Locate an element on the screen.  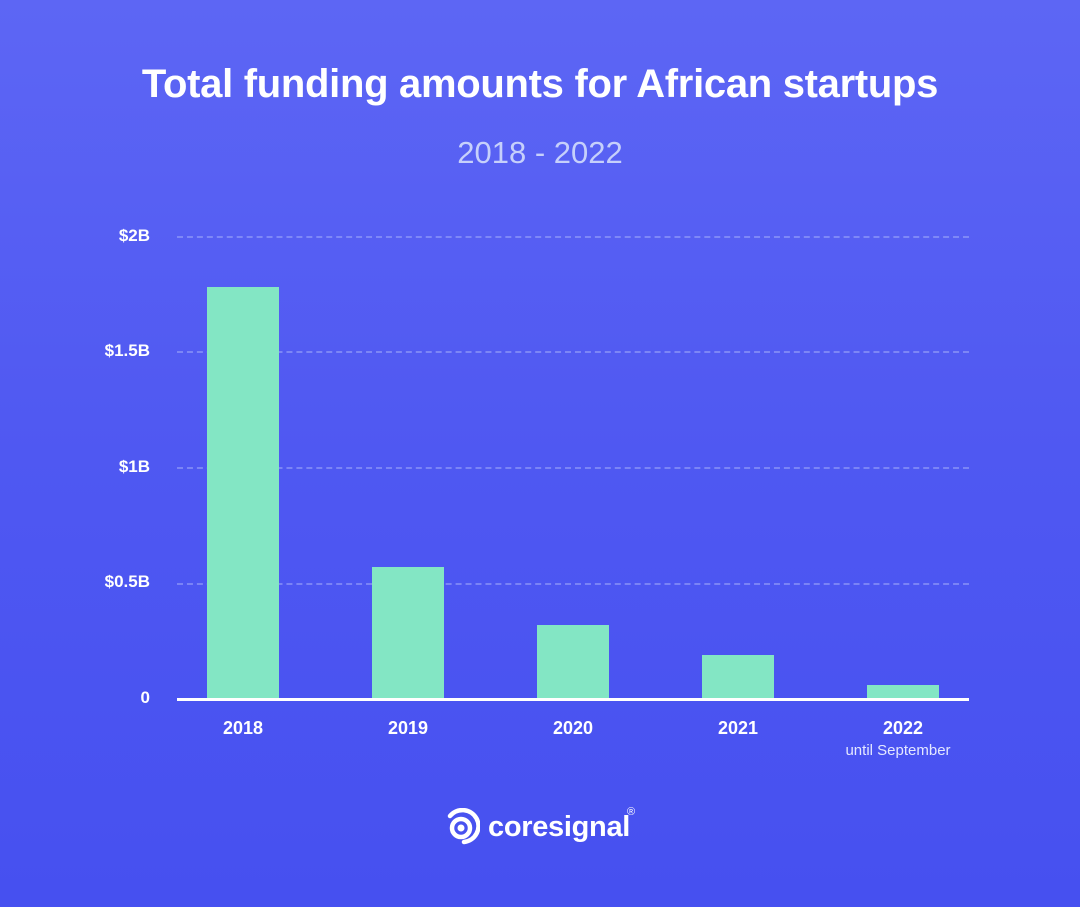
x-tick-note-2022: until September is located at coordinates (898, 750).